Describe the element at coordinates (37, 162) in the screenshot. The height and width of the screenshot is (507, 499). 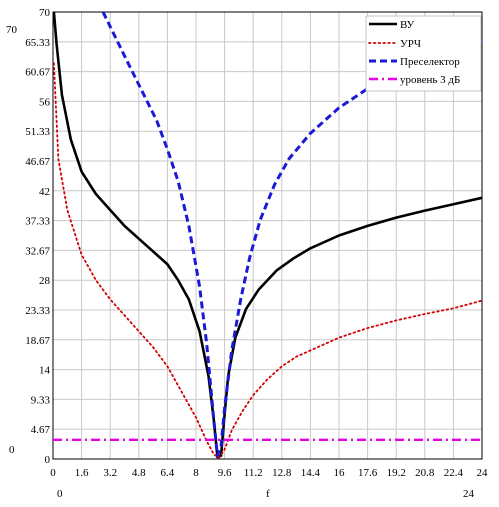
I see `y-tick-label: 46.67` at that location.